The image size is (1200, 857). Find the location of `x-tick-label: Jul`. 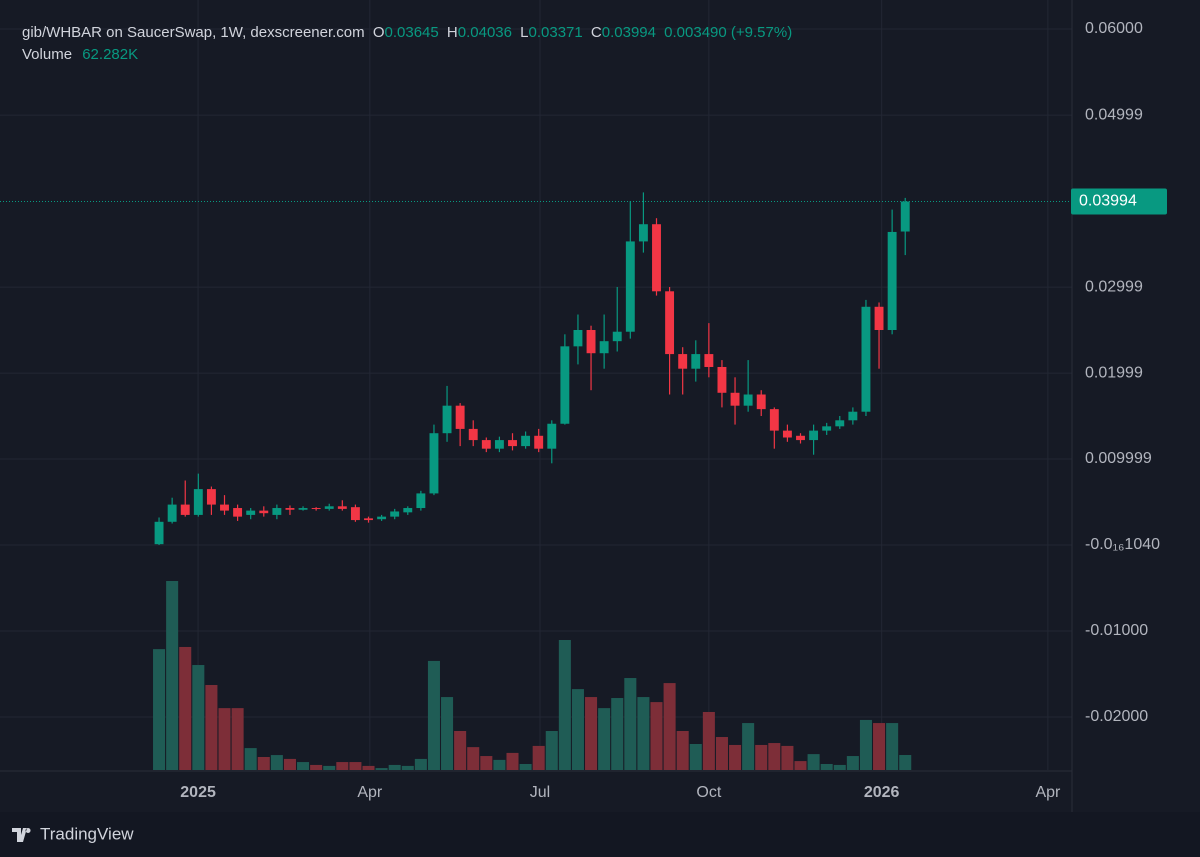

x-tick-label: Jul is located at coordinates (540, 792).